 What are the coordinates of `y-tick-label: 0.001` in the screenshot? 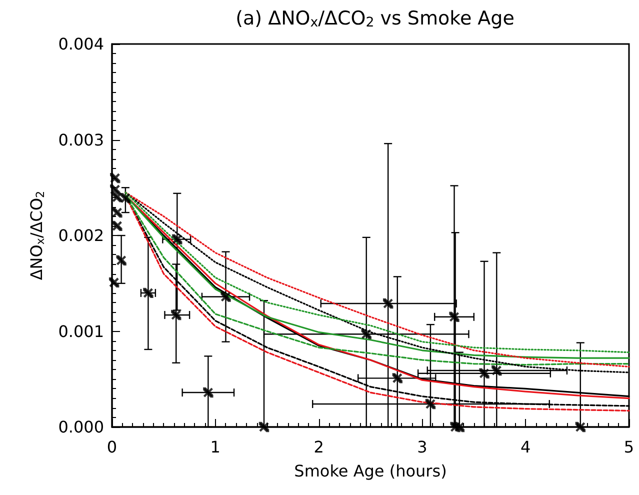 It's located at (81, 331).